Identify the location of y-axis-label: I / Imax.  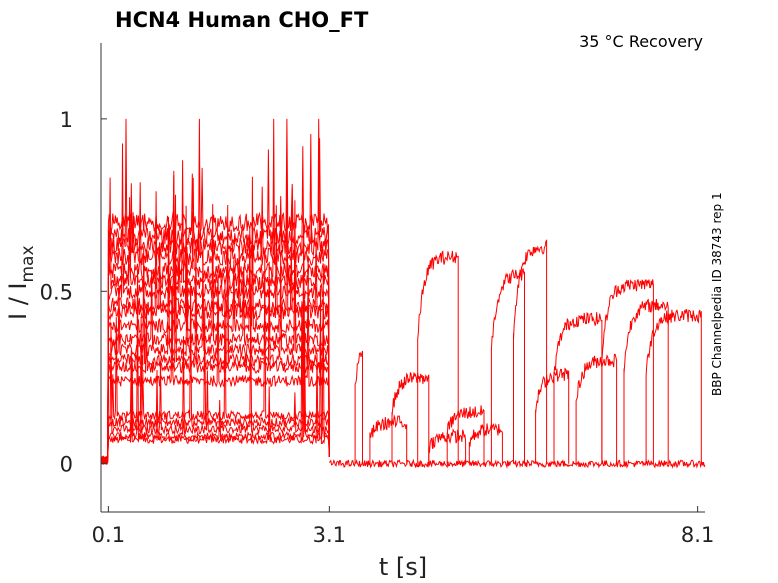
(21, 282).